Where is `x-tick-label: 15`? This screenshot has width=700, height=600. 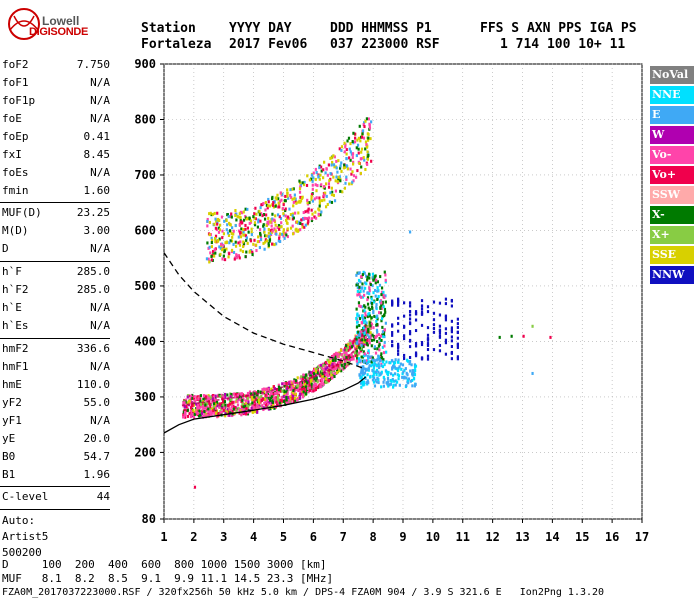 x-tick-label: 15 is located at coordinates (582, 537).